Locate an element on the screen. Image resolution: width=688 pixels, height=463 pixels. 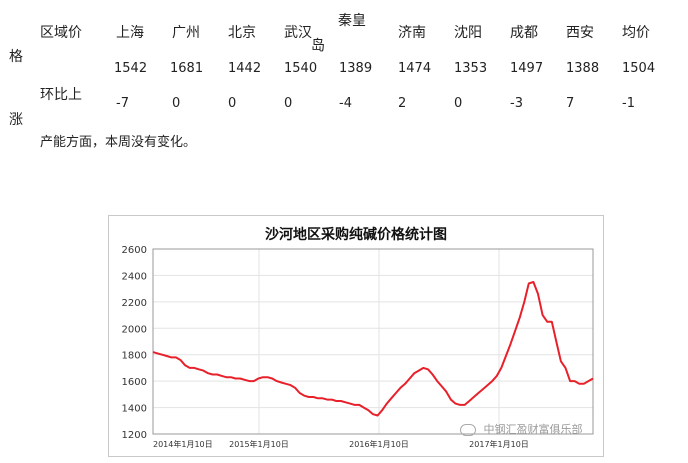
price-beijing: 1442 is located at coordinates (245, 68).